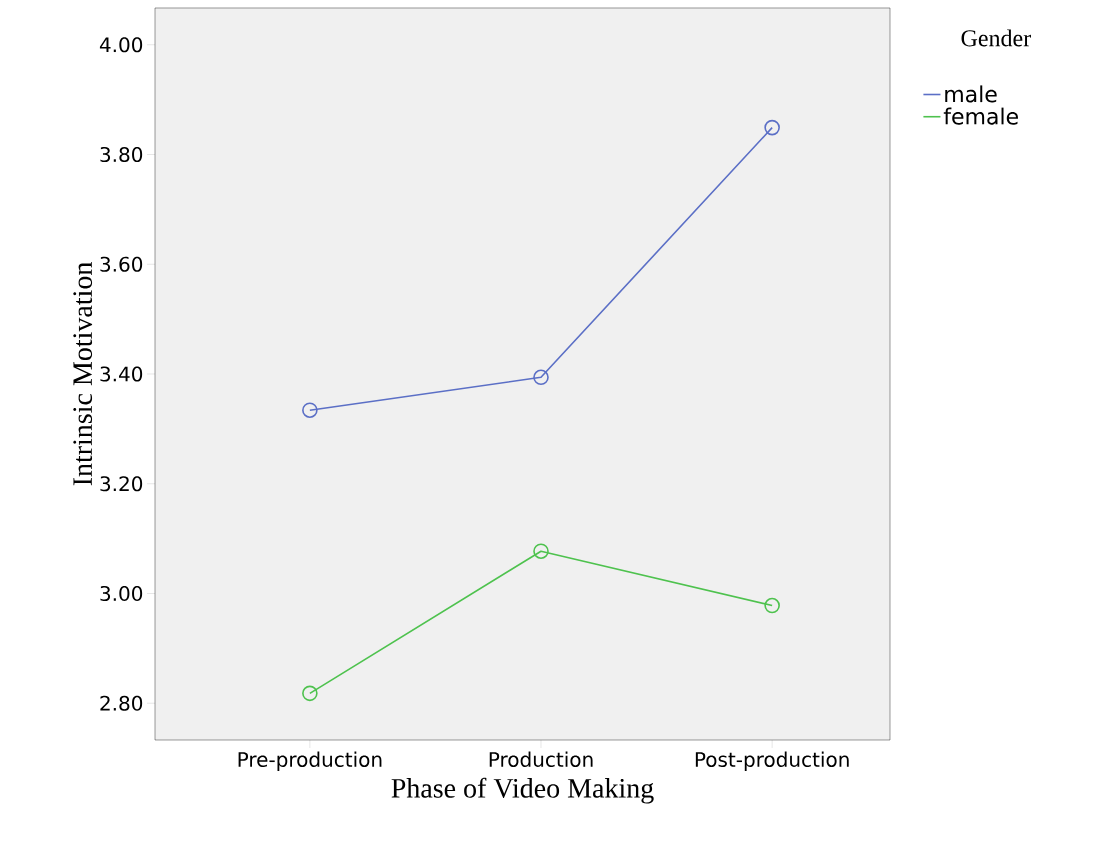 This screenshot has height=852, width=1094. I want to click on y-tick-label: 3.40, so click(121, 374).